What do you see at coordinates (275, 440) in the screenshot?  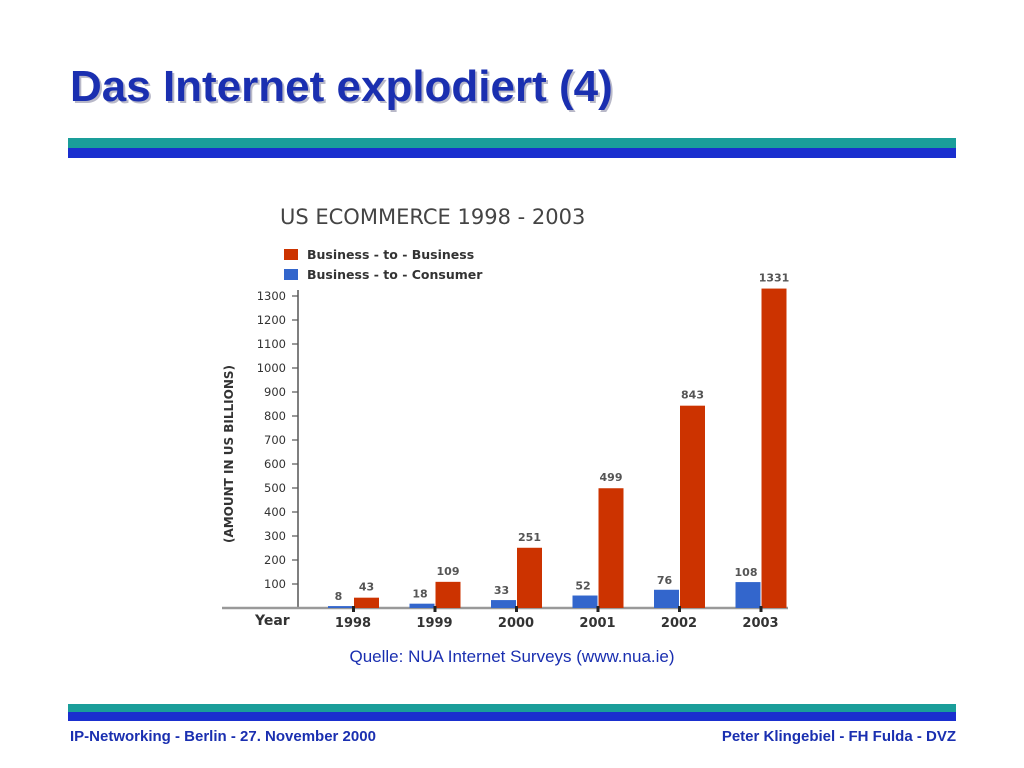 I see `y-tick-label: 700` at bounding box center [275, 440].